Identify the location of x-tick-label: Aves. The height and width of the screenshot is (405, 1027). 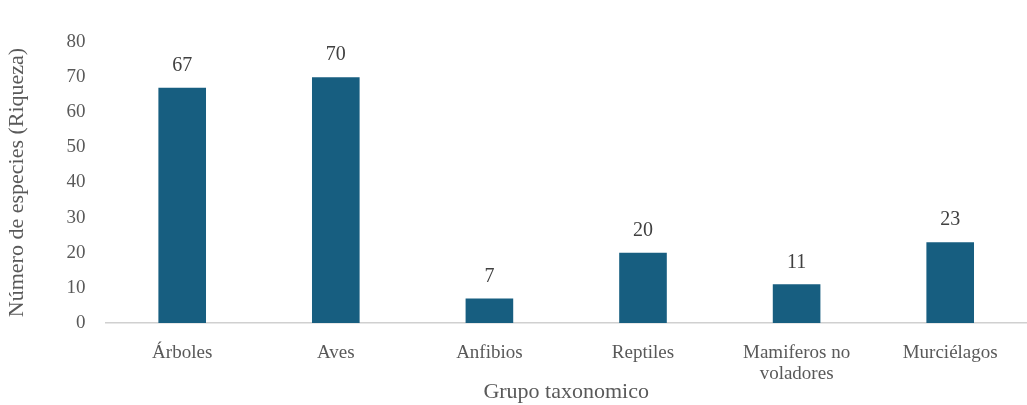
(335, 352).